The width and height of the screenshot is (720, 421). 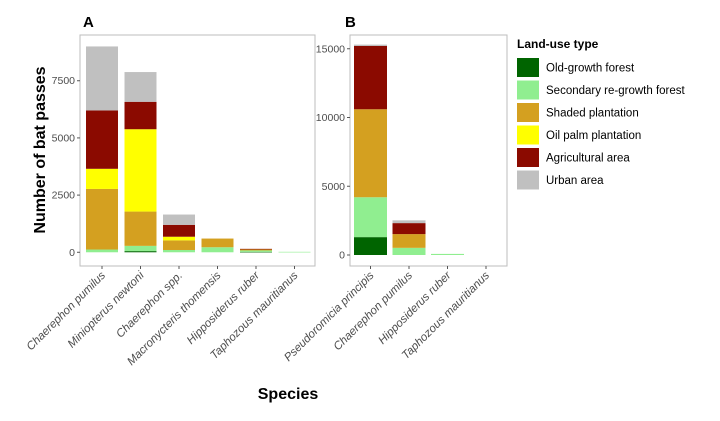 What do you see at coordinates (528, 157) in the screenshot?
I see `legend-swatch-agricultural-area` at bounding box center [528, 157].